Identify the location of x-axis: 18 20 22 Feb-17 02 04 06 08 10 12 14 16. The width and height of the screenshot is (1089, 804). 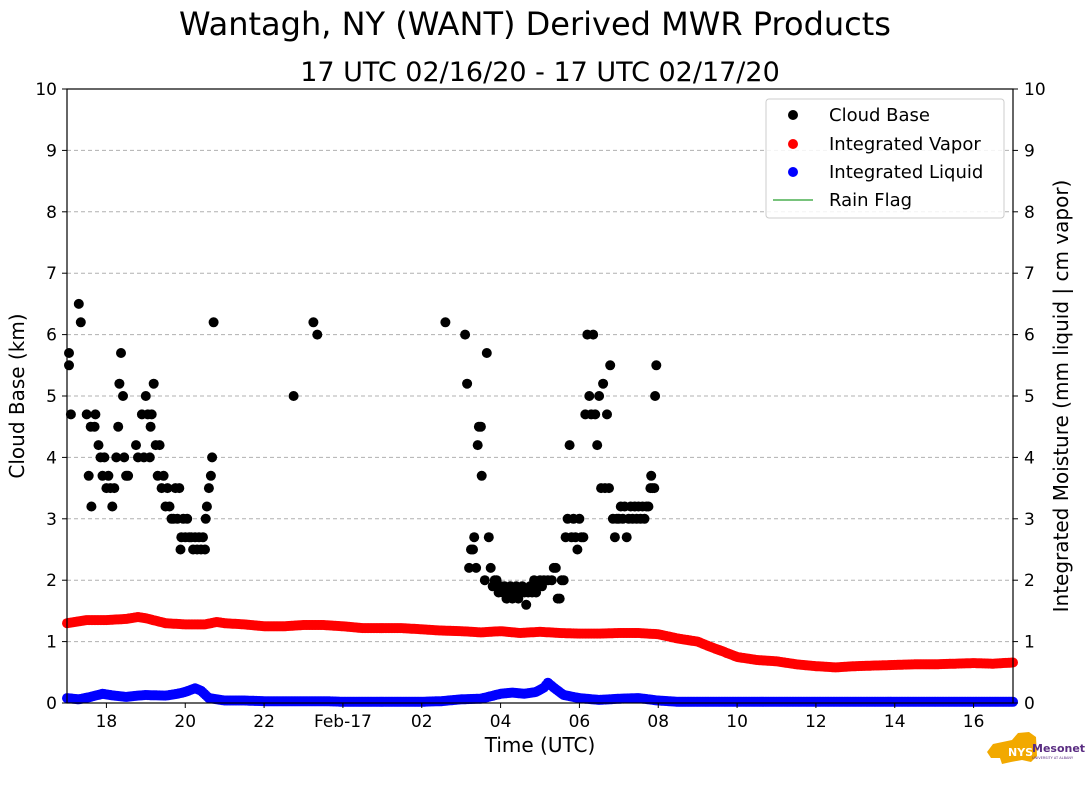
(540, 717).